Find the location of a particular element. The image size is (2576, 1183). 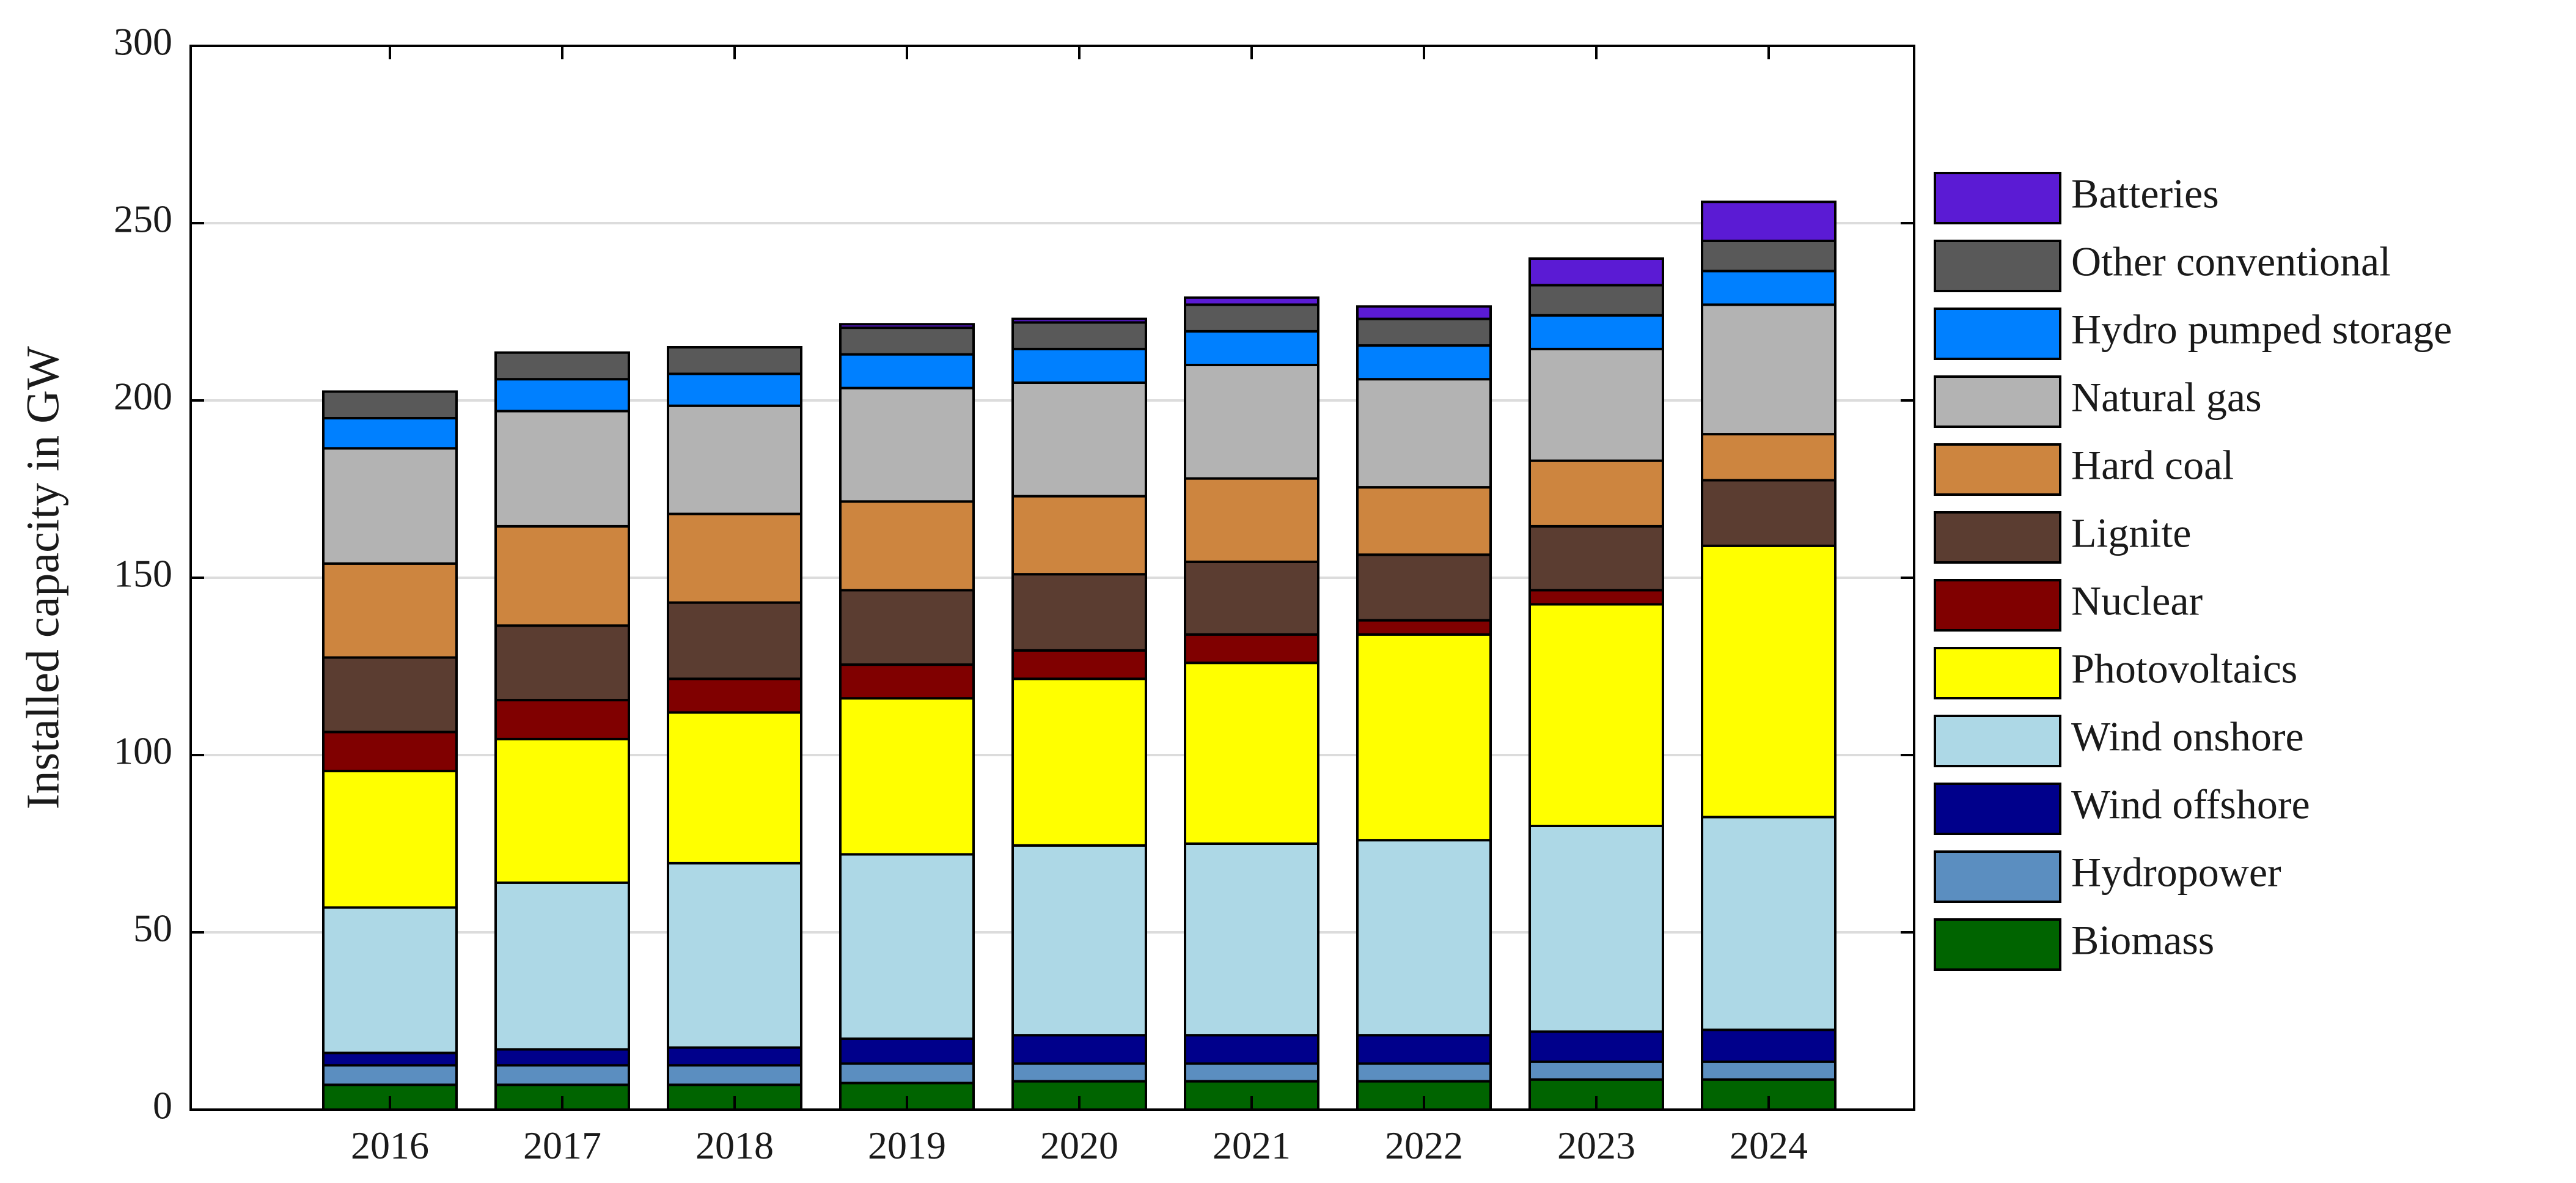

y-tick-label: 300 is located at coordinates (143, 42).